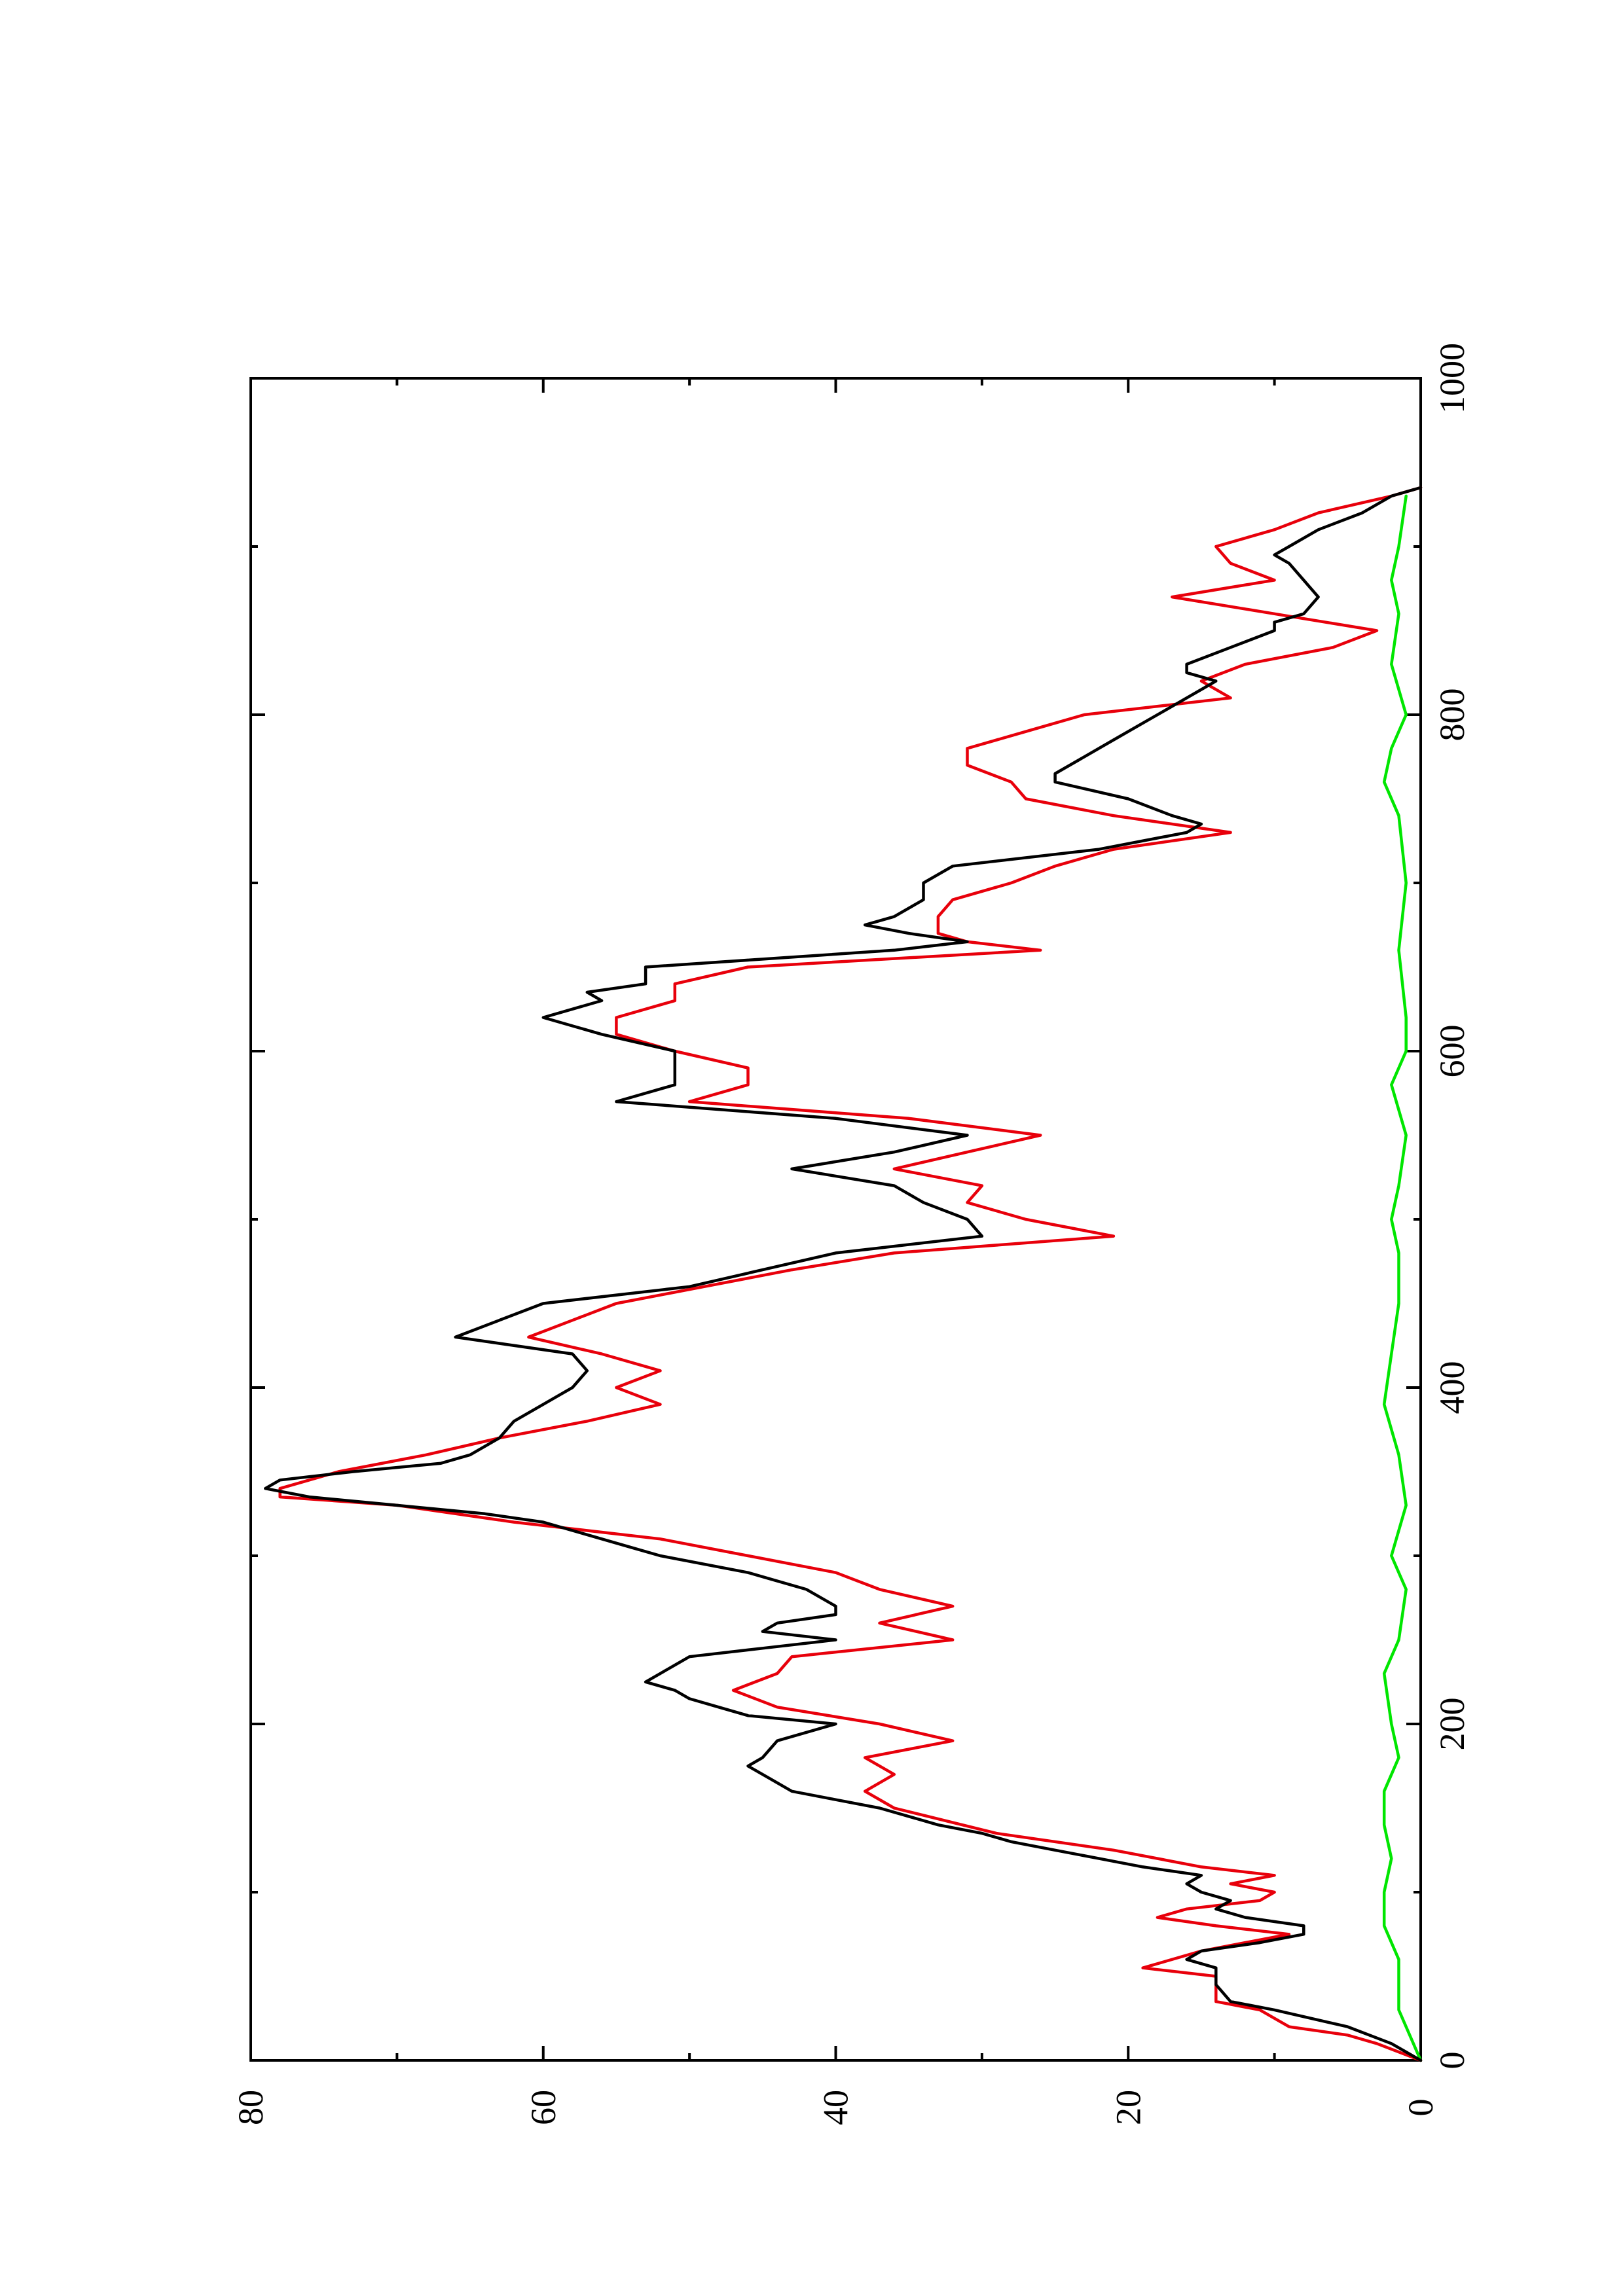  What do you see at coordinates (1452, 715) in the screenshot?
I see `x-tick-label-800: 800` at bounding box center [1452, 715].